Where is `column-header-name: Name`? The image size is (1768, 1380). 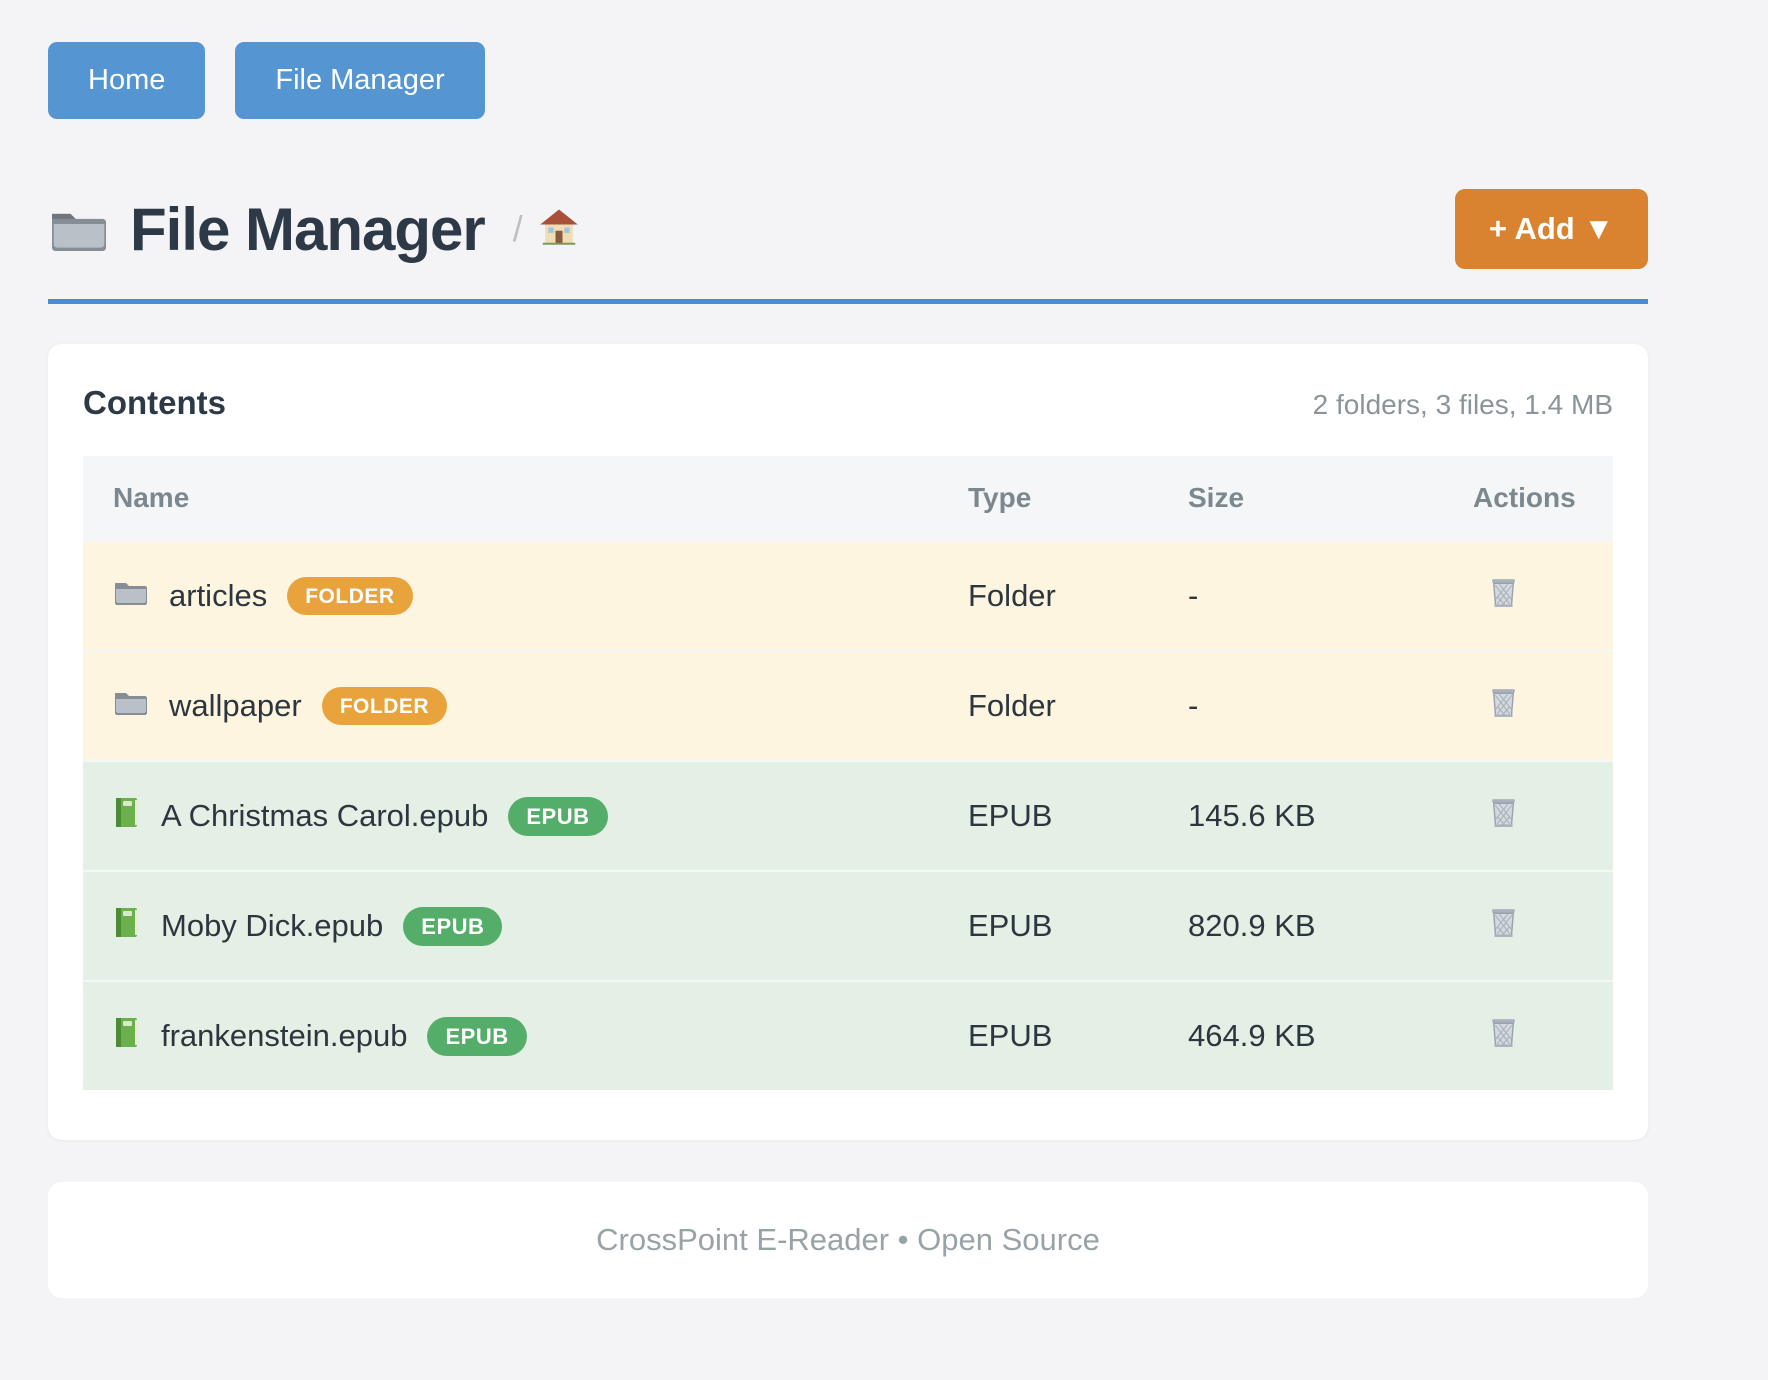
column-header-name: Name is located at coordinates (151, 497).